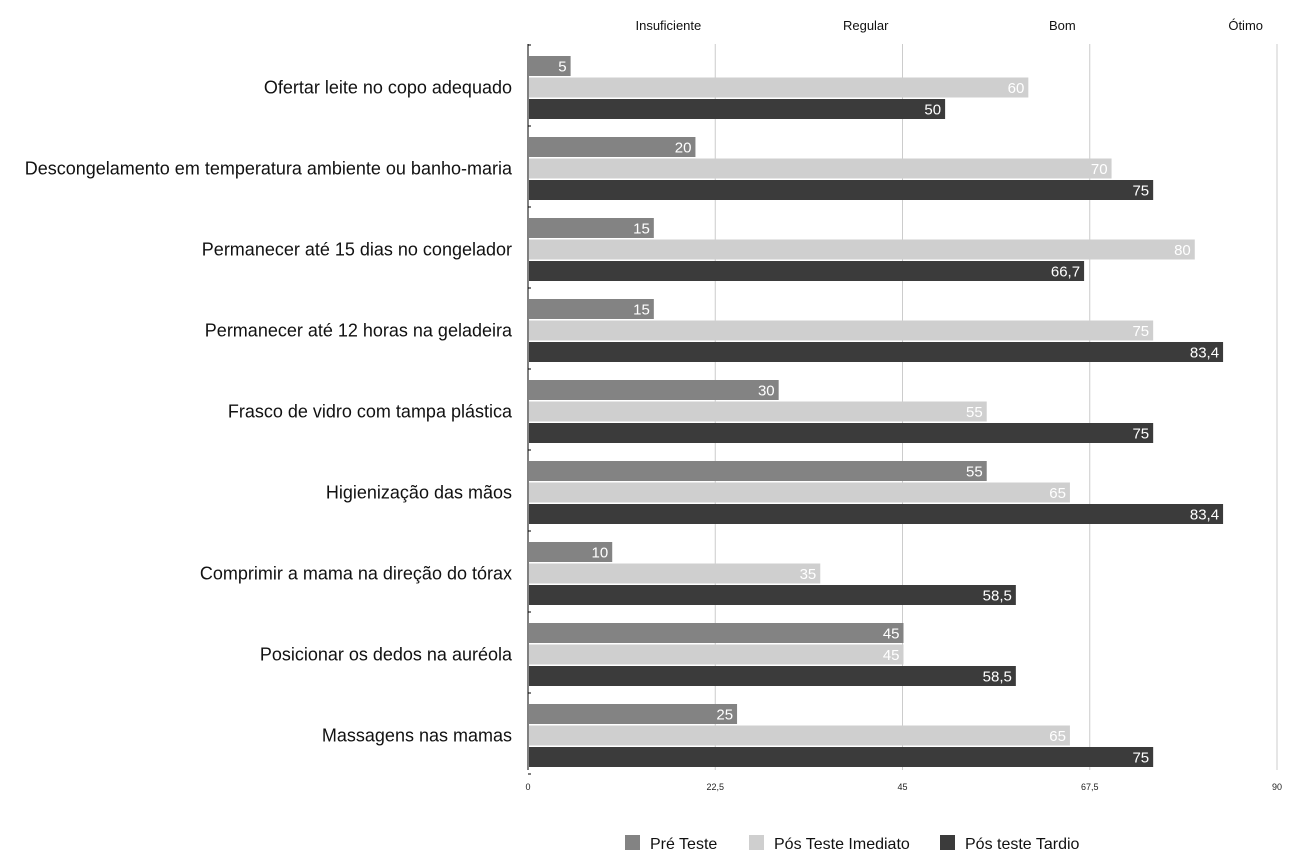 The image size is (1293, 852). I want to click on x-tick-label-0: 0, so click(527, 787).